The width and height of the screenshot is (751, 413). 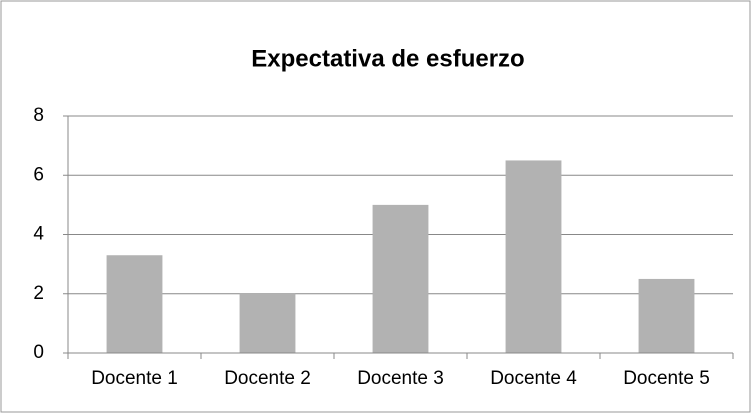 I want to click on x-tick-label: Docente 1, so click(x=134, y=378).